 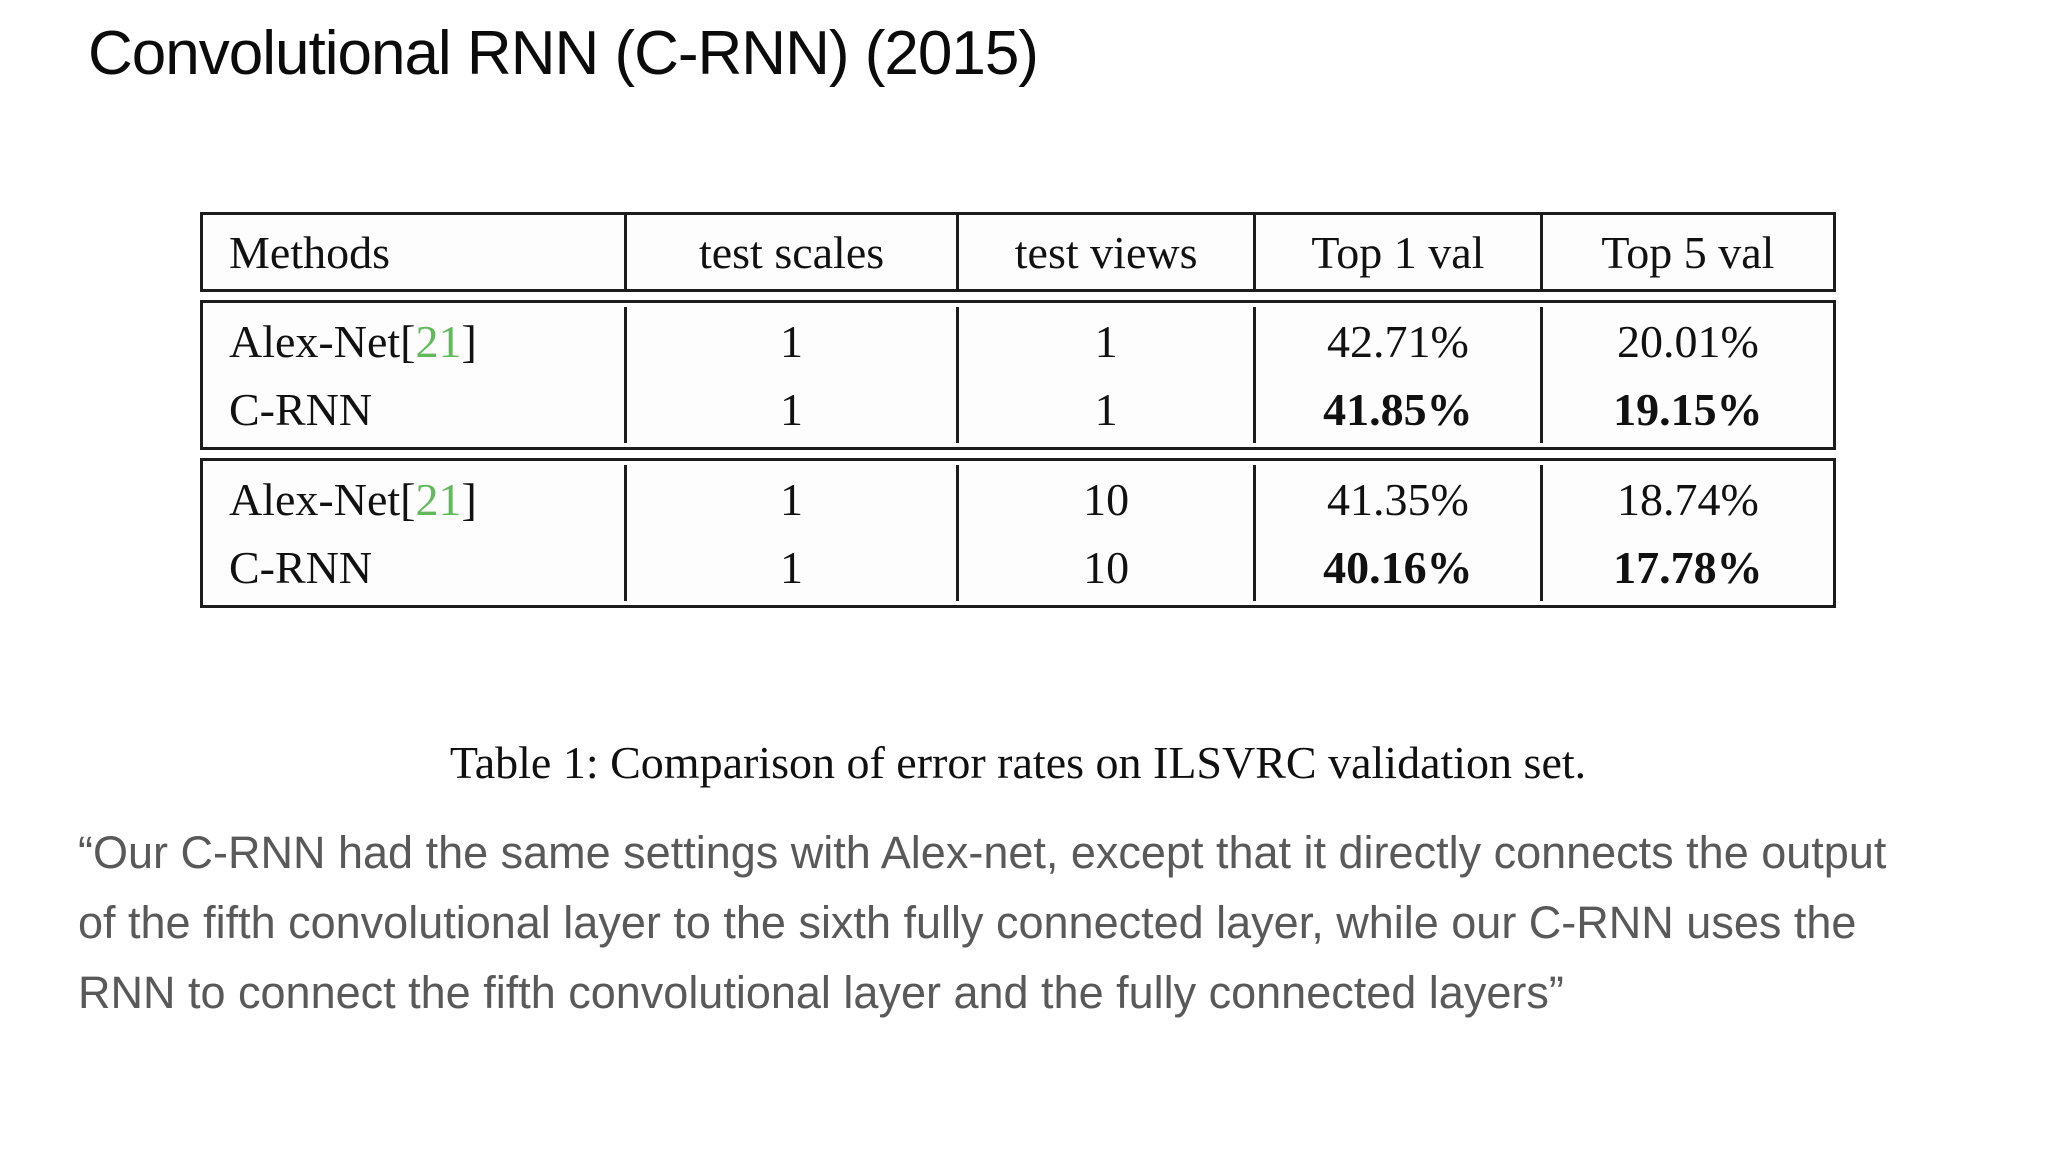 I want to click on top1-val-cell: 41.35%, so click(x=1399, y=499).